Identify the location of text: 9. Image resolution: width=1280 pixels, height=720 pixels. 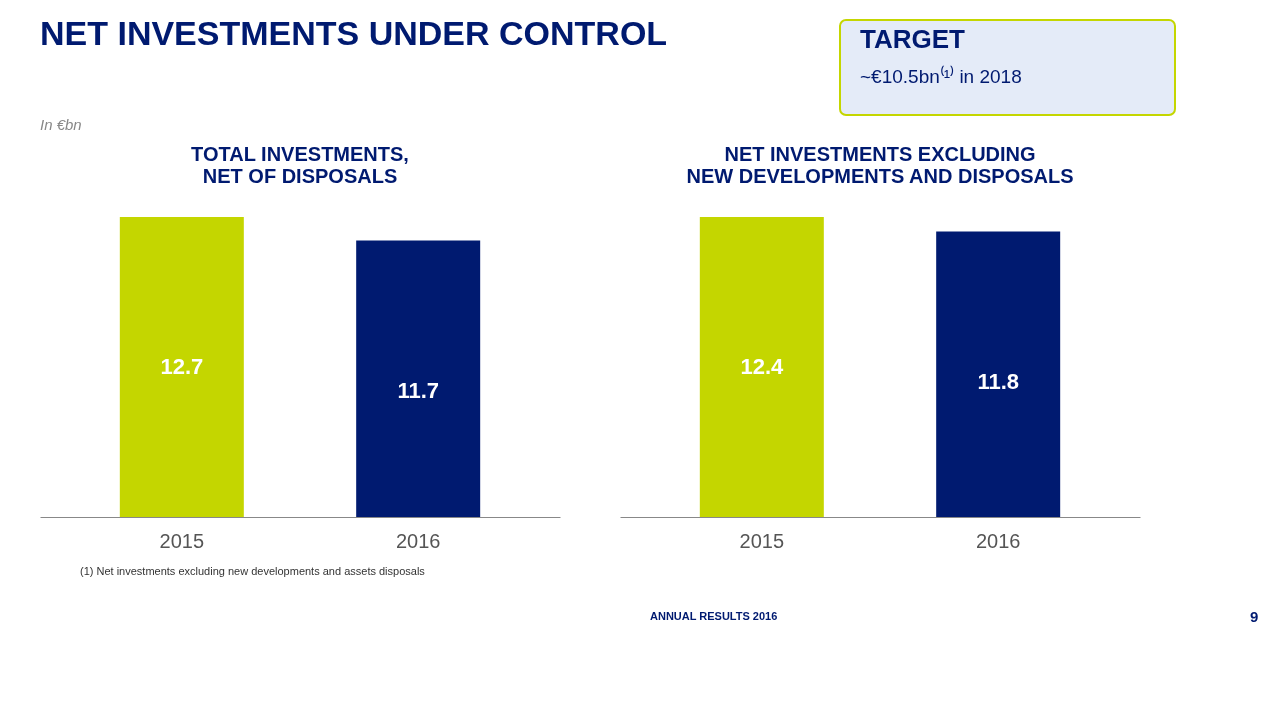
(1254, 616).